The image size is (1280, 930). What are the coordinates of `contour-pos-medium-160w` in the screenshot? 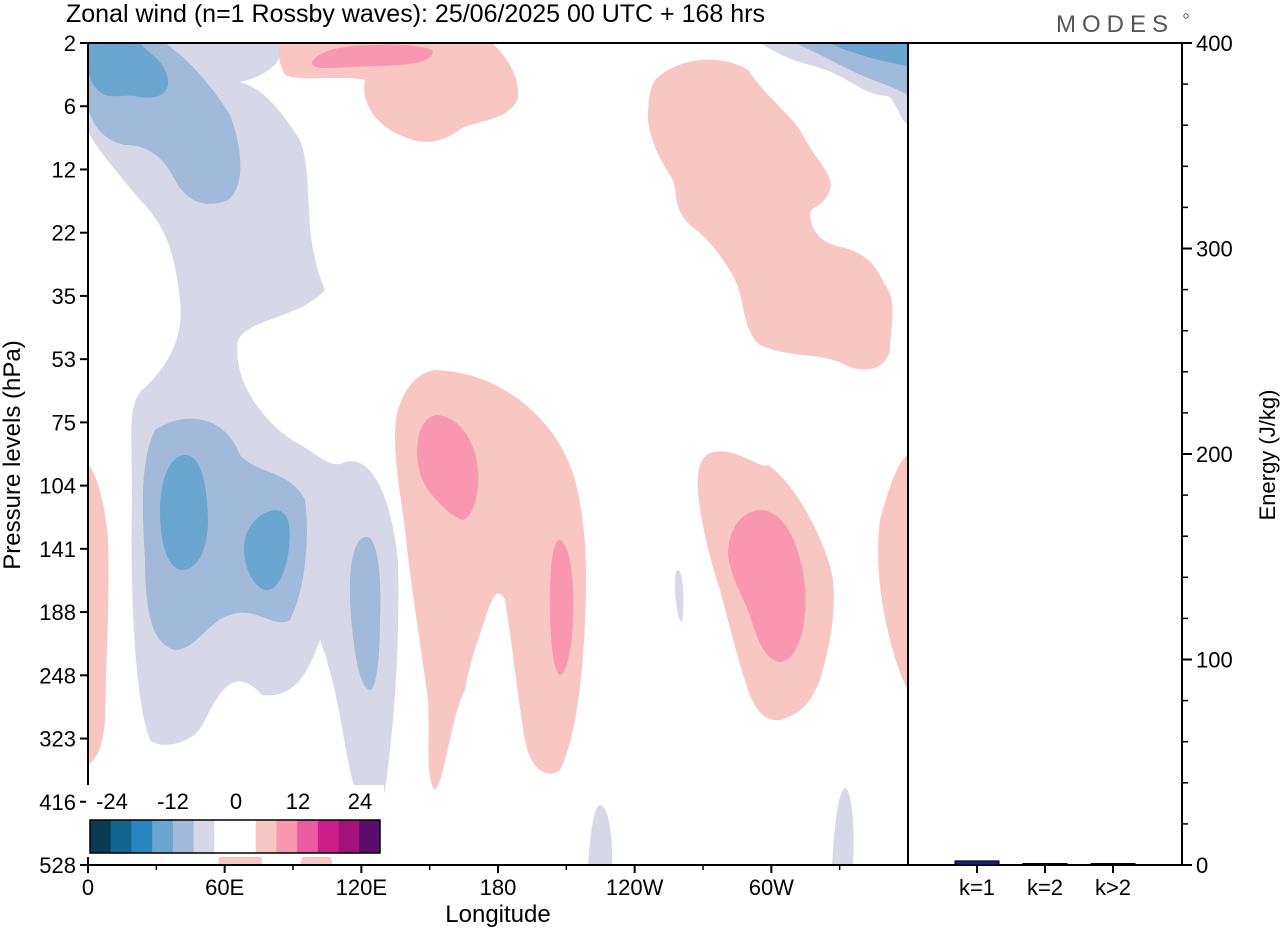 It's located at (562, 607).